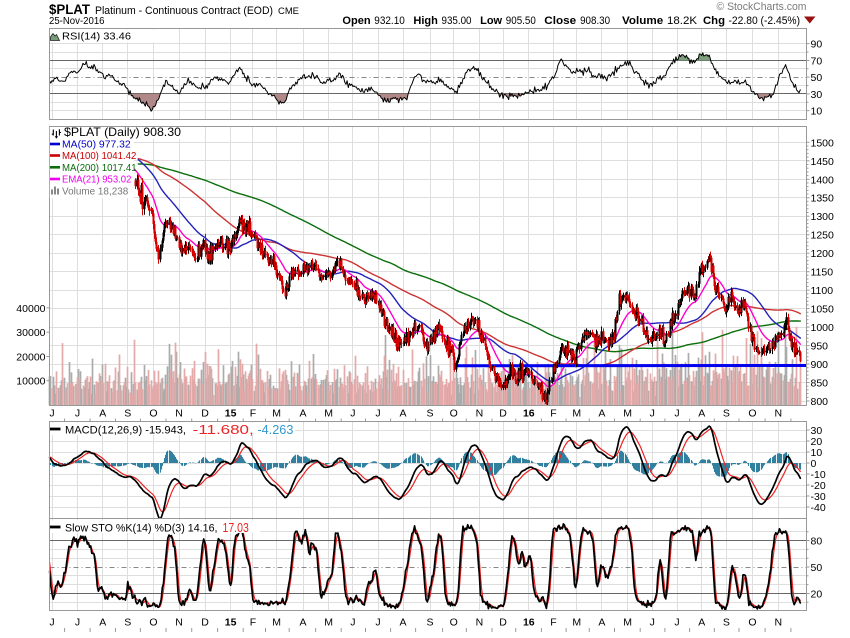 The height and width of the screenshot is (638, 850). Describe the element at coordinates (820, 347) in the screenshot. I see `svg-text: 950` at that location.